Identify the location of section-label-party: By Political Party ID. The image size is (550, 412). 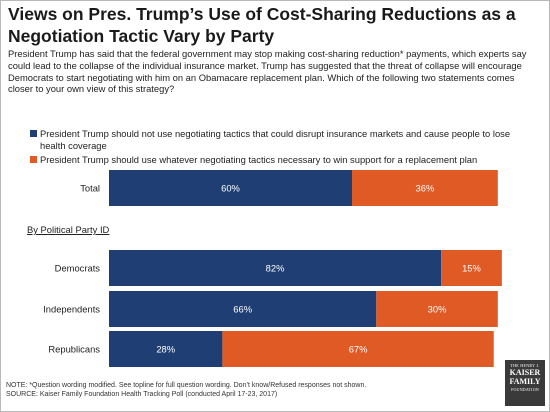
(68, 229).